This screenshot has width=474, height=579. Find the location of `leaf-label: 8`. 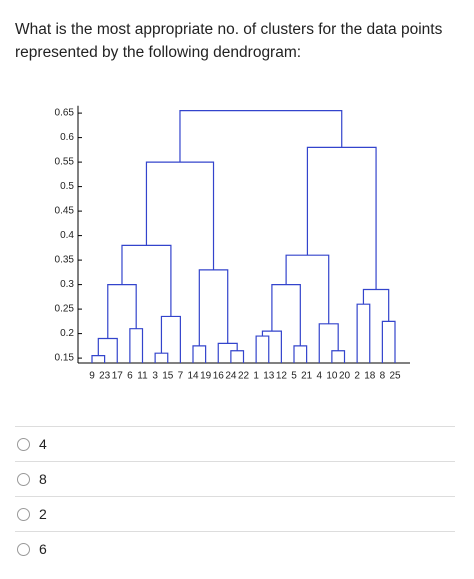

leaf-label: 8 is located at coordinates (383, 376).